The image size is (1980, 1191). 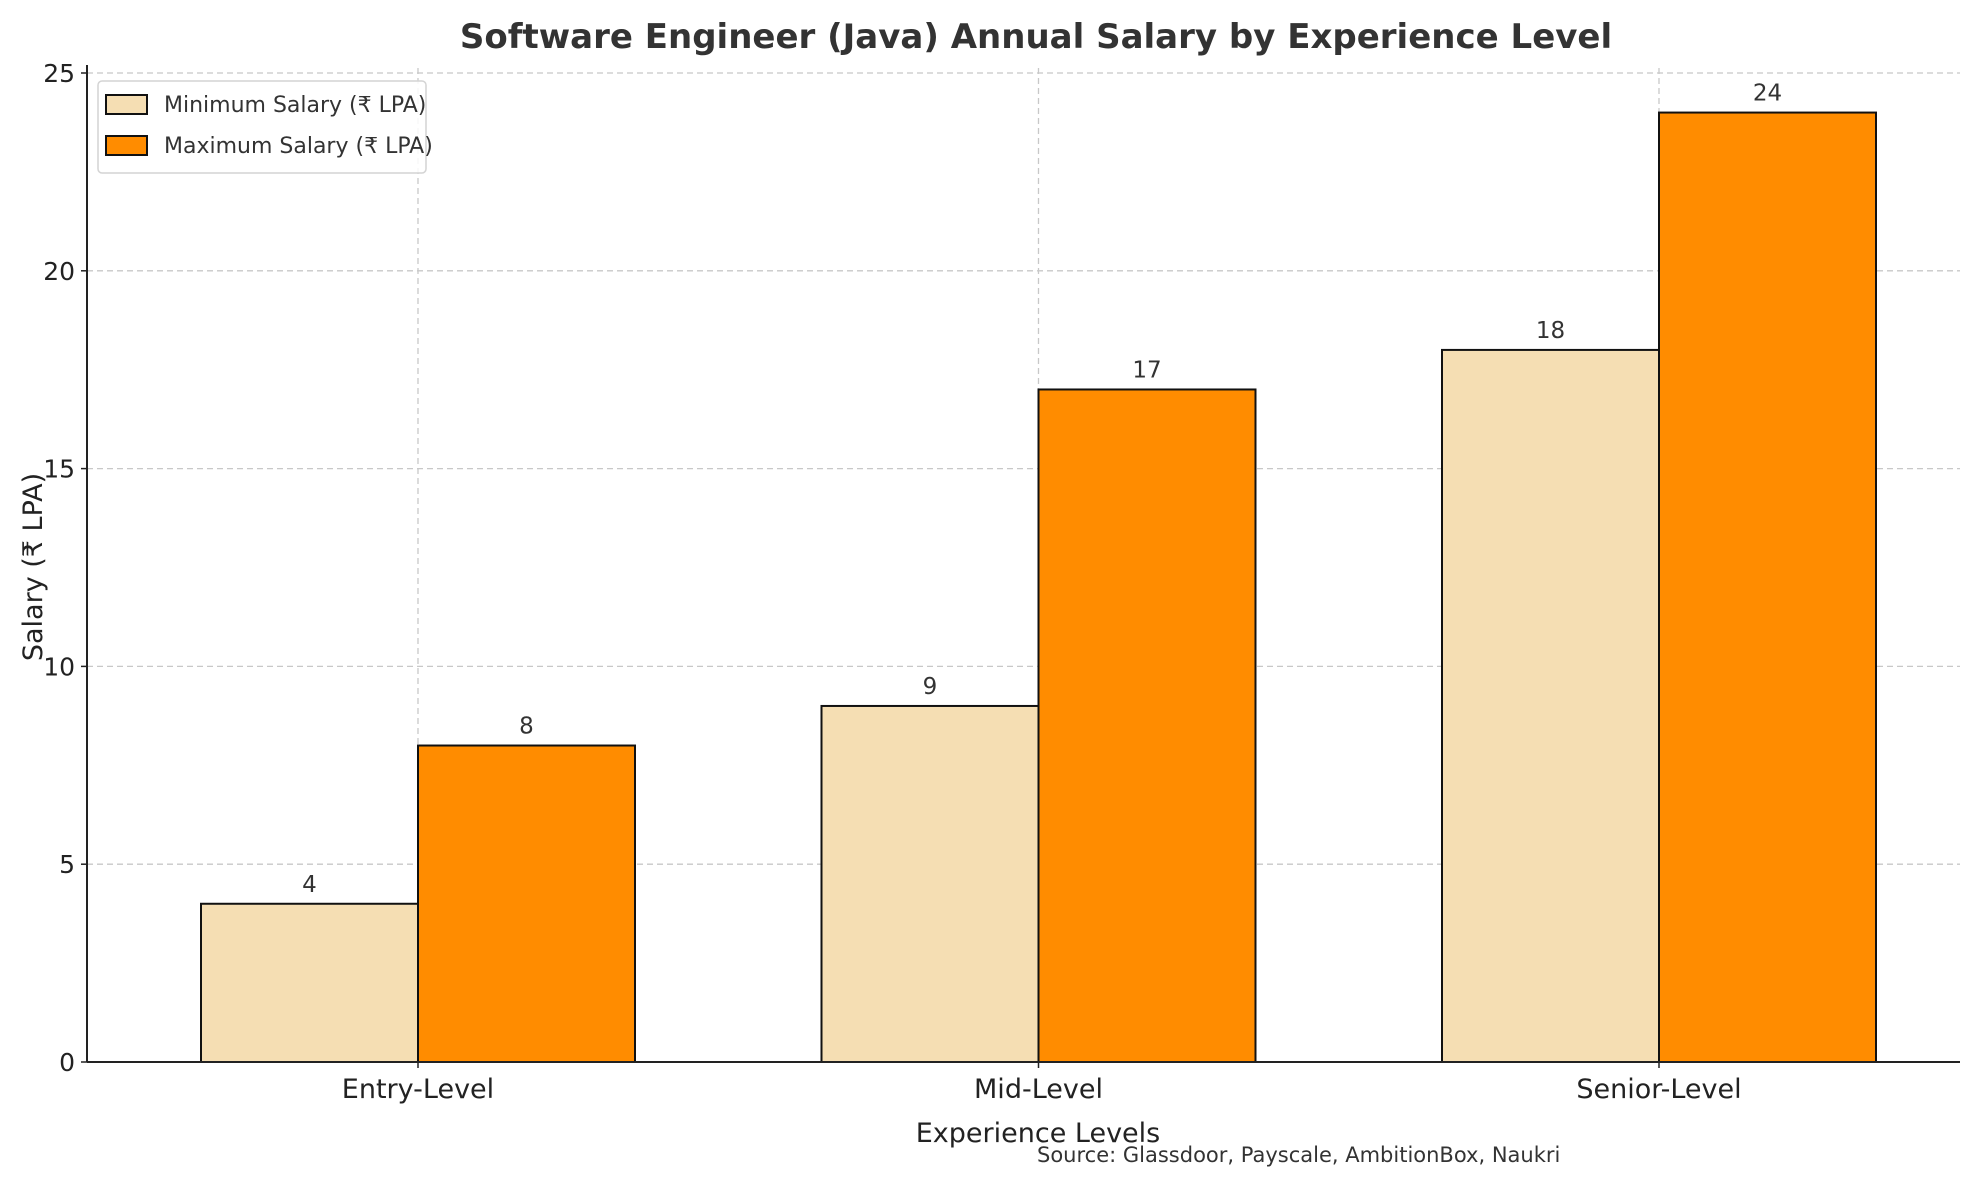 I want to click on x-tick-label: Mid-Level, so click(x=1038, y=1089).